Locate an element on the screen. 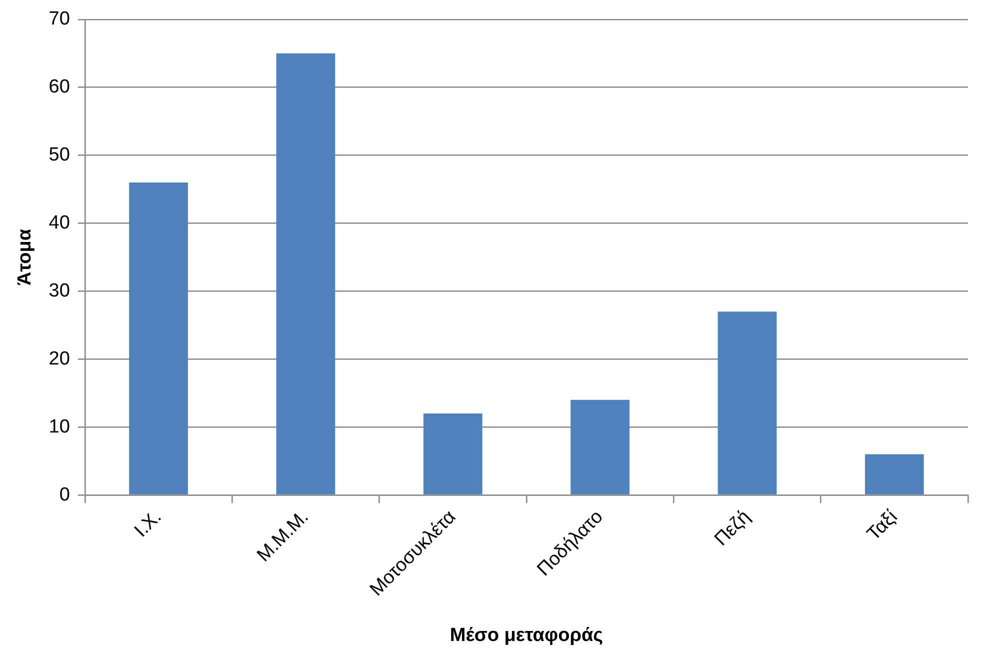 The image size is (982, 657). y-tick-label: 0 is located at coordinates (64, 495).